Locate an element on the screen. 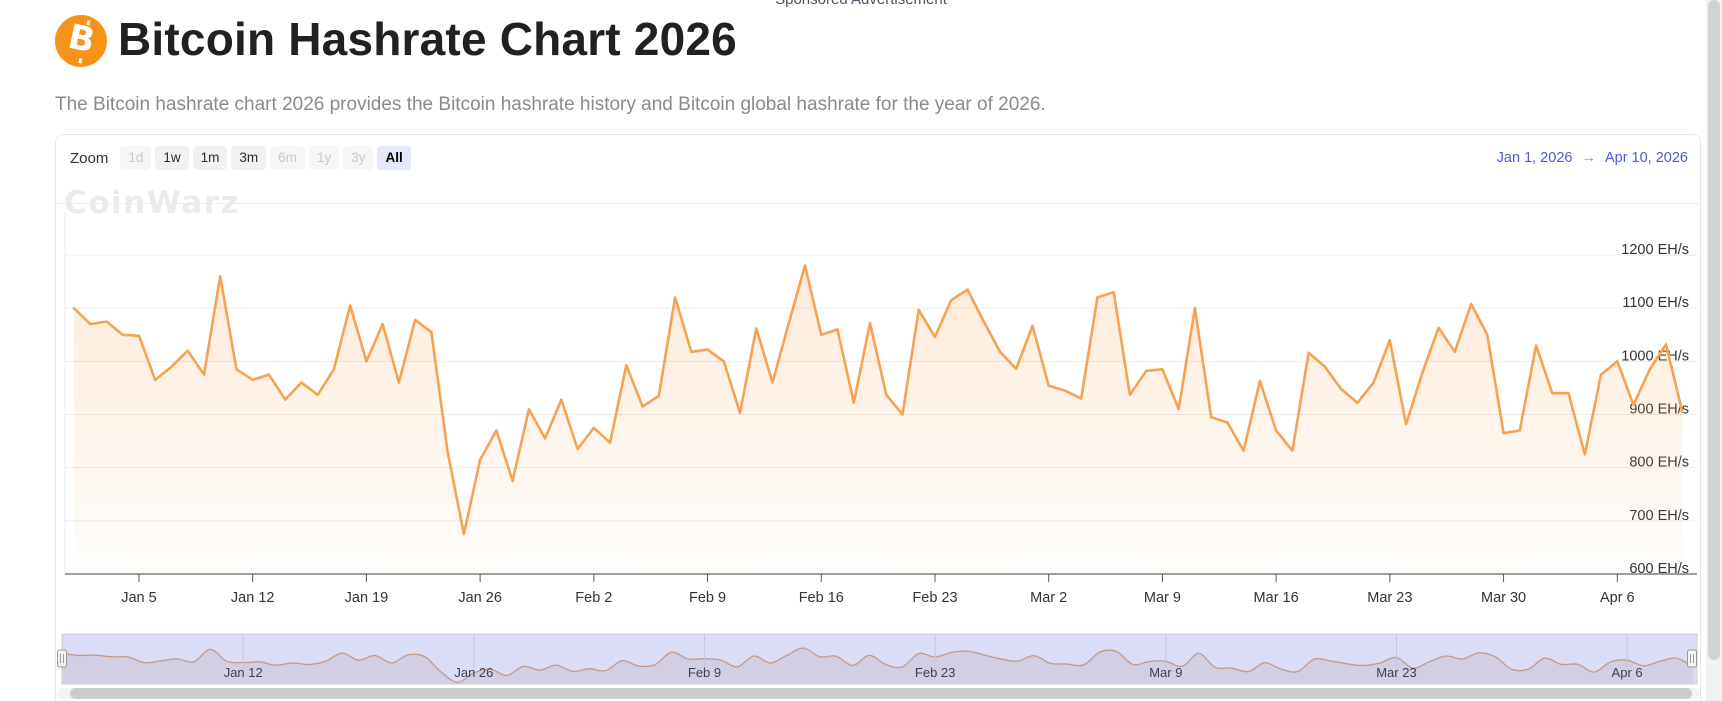 The height and width of the screenshot is (701, 1722). zoom-button-3y: 3y is located at coordinates (358, 158).